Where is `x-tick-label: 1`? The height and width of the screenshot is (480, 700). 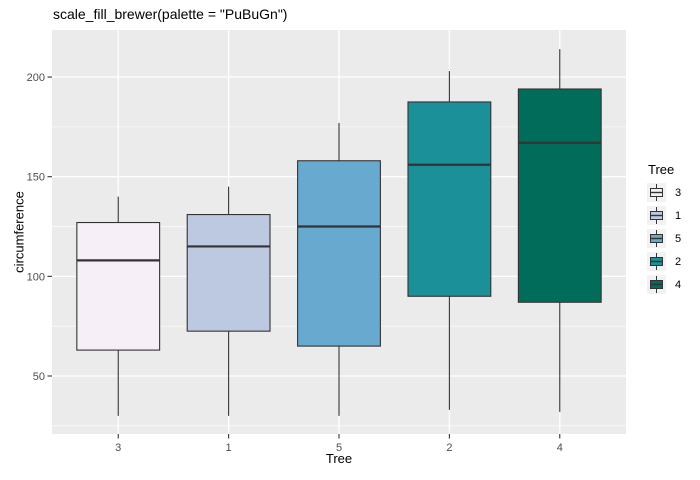
x-tick-label: 1 is located at coordinates (229, 448).